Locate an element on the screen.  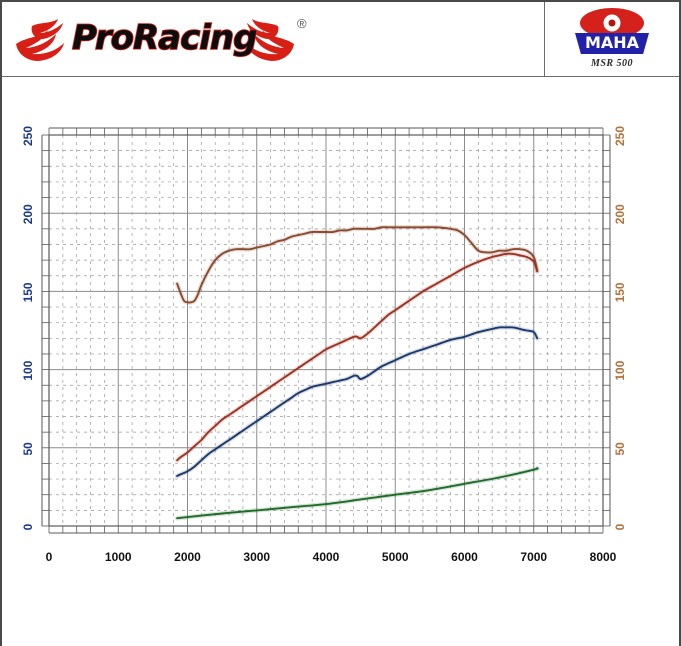
device-logo-cell: MAHA MSR 500 is located at coordinates (612, 39).